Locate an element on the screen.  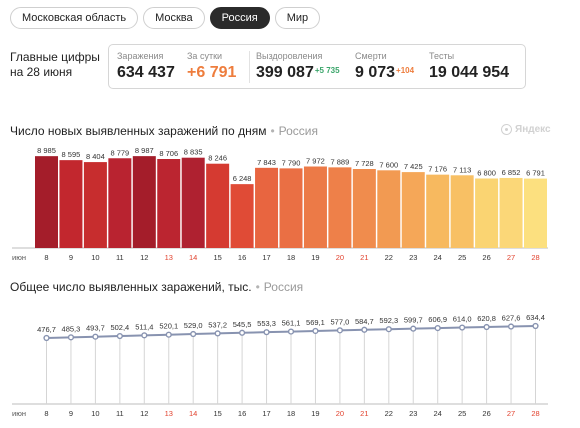
yandex-logo-text: Яндекс is located at coordinates (533, 129).